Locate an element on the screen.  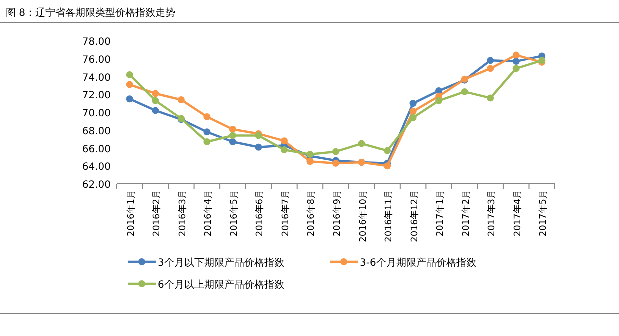
x-tick-label: 2016年12月 is located at coordinates (414, 216).